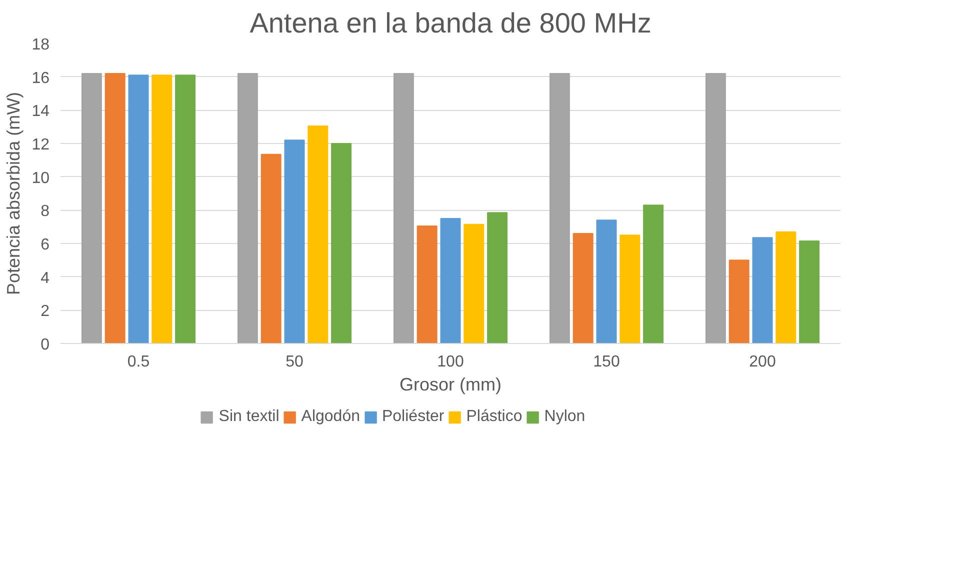 The height and width of the screenshot is (583, 956). Describe the element at coordinates (762, 362) in the screenshot. I see `x-tick-label: 200` at that location.